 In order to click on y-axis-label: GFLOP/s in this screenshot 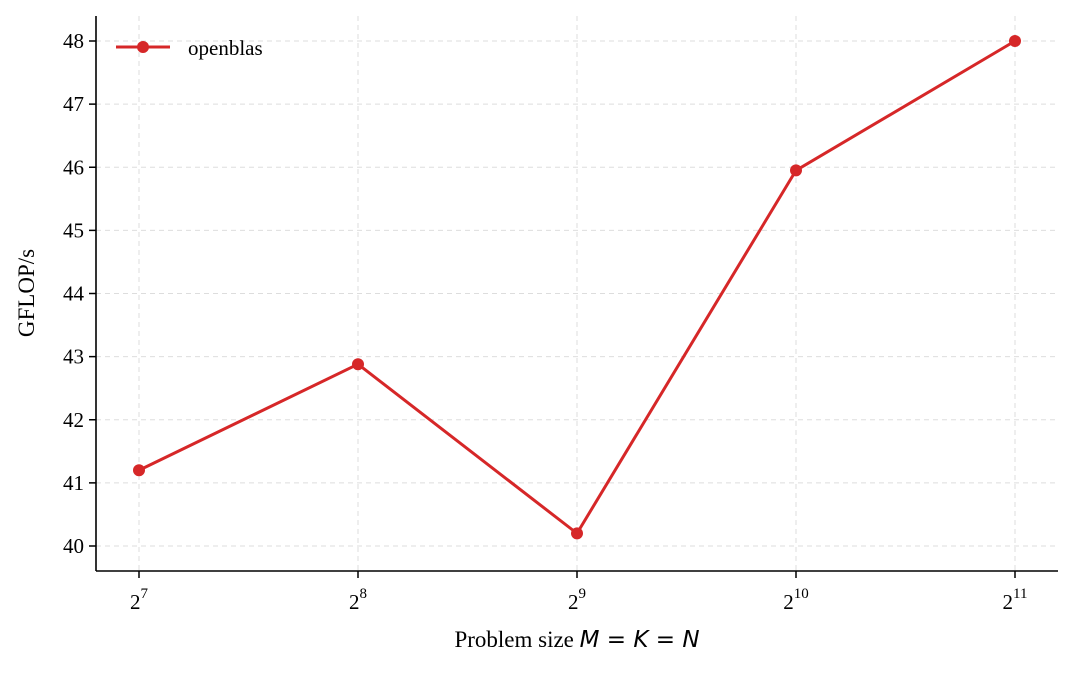, I will do `click(26, 293)`.